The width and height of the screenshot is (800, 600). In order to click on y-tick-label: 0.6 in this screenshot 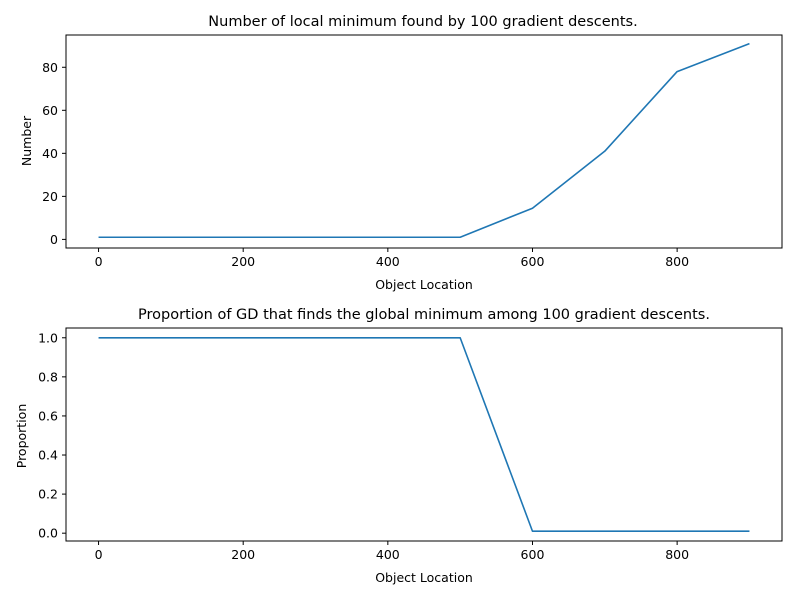, I will do `click(48, 415)`.